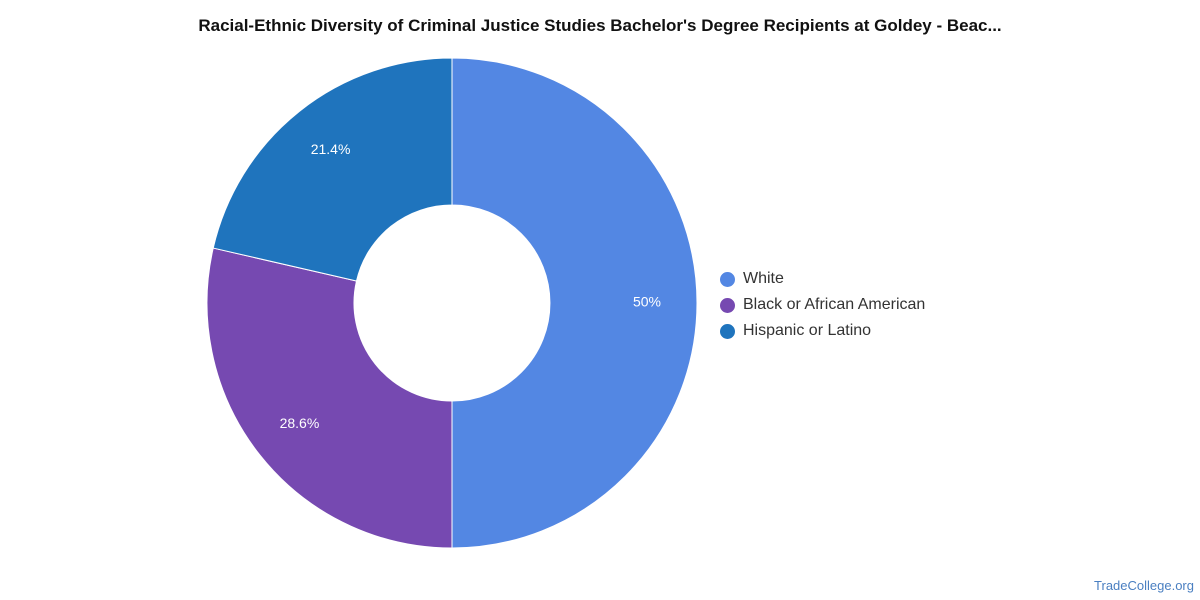 The height and width of the screenshot is (600, 1200). I want to click on legend-item-black-or-african-american: Black or African American, so click(822, 305).